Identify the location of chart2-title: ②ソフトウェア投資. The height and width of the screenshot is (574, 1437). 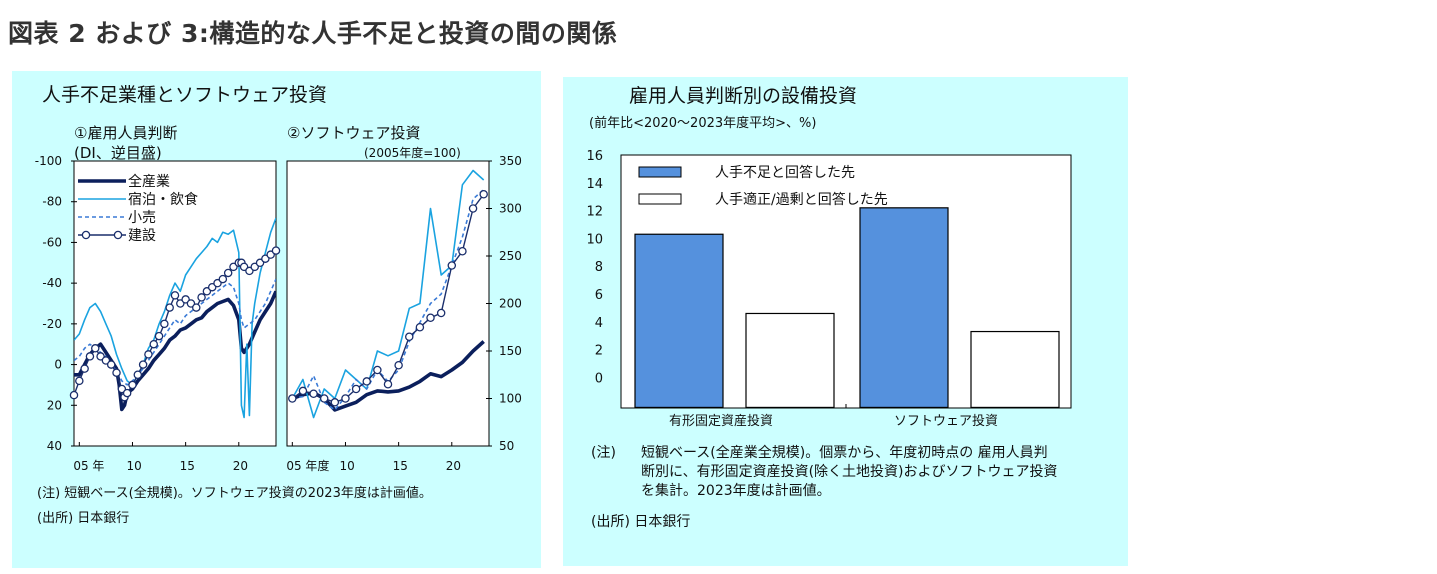
(353, 133).